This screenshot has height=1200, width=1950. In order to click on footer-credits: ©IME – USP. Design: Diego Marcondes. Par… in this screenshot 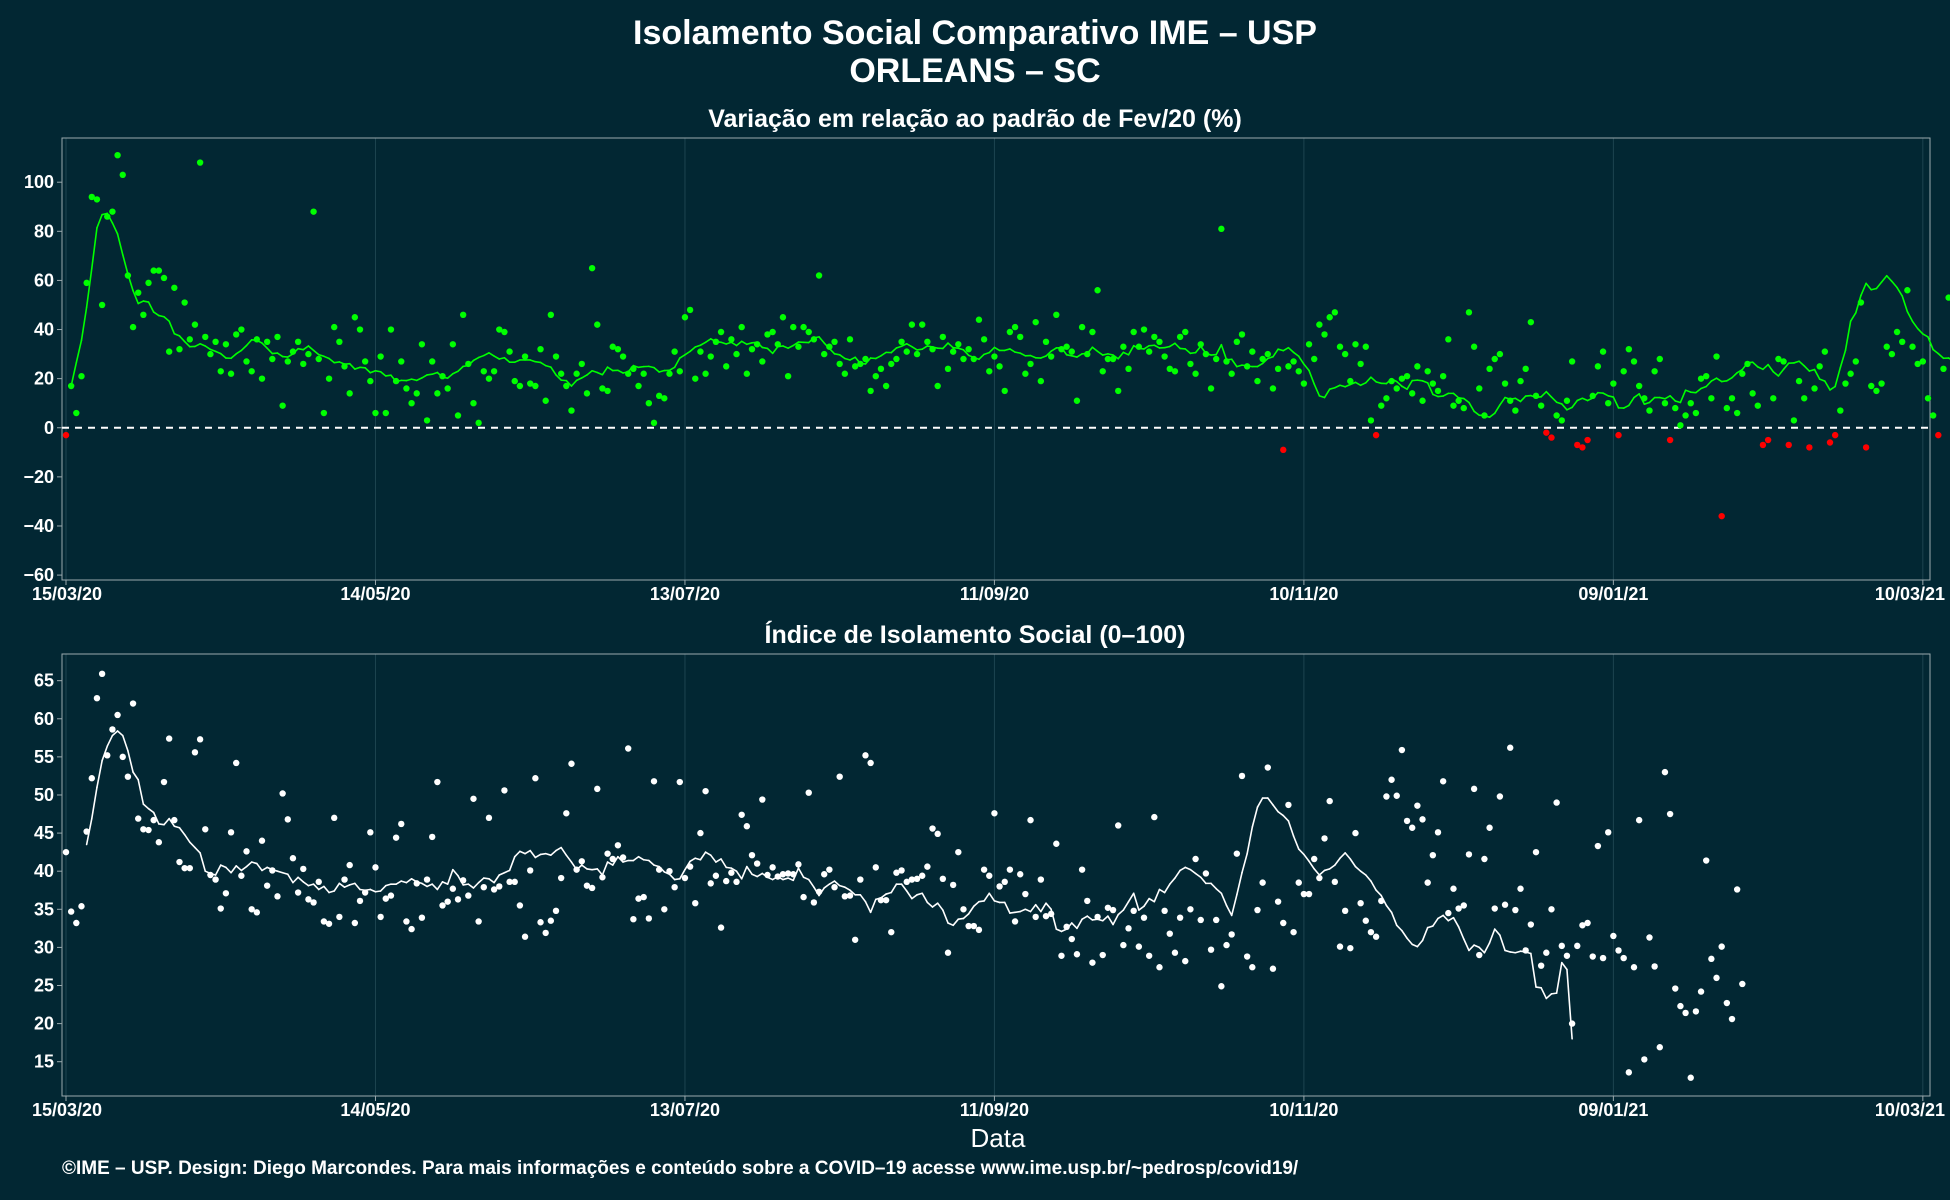, I will do `click(680, 1168)`.